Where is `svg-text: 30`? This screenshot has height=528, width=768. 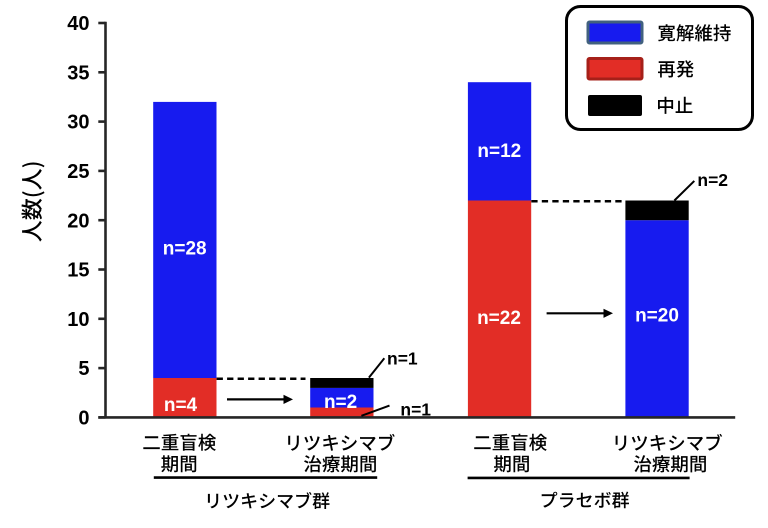
svg-text: 30 is located at coordinates (78, 123).